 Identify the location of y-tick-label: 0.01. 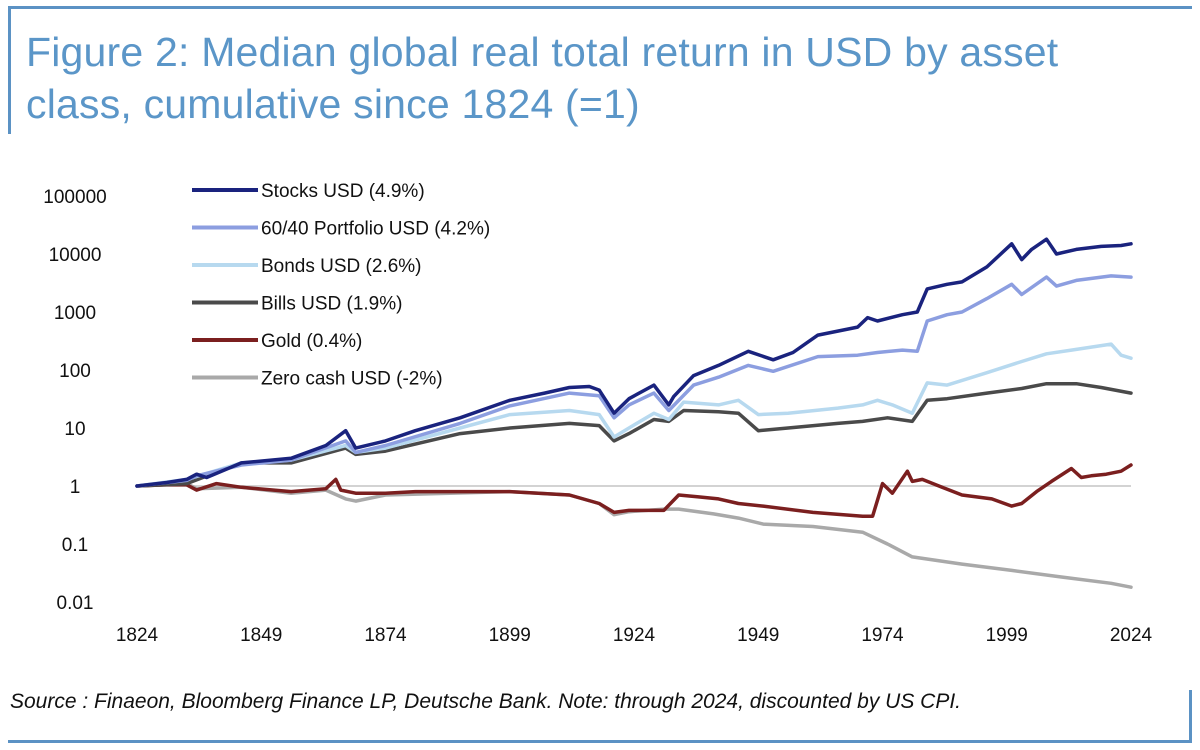
(75, 603).